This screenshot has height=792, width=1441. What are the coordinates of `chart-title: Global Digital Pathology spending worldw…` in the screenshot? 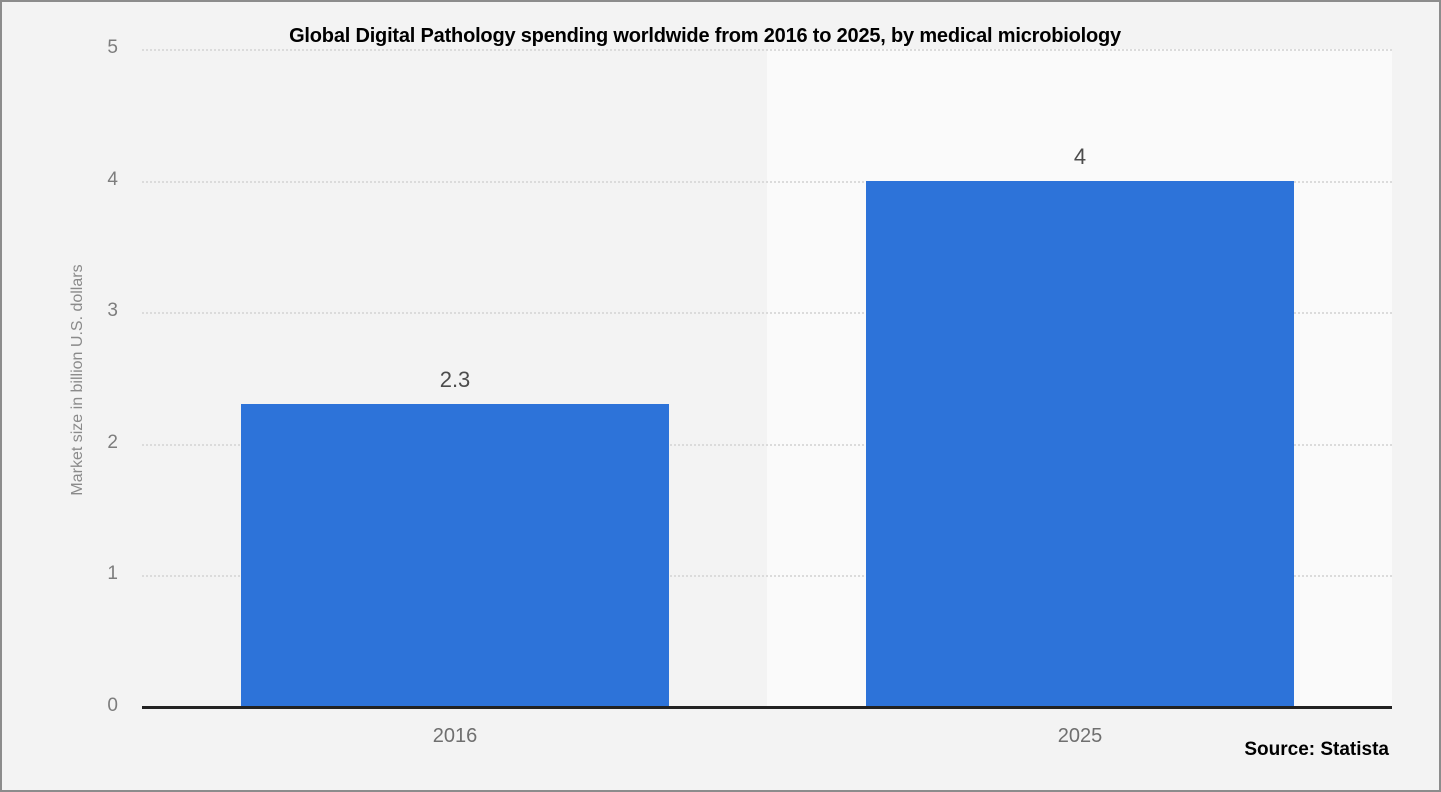 It's located at (705, 36).